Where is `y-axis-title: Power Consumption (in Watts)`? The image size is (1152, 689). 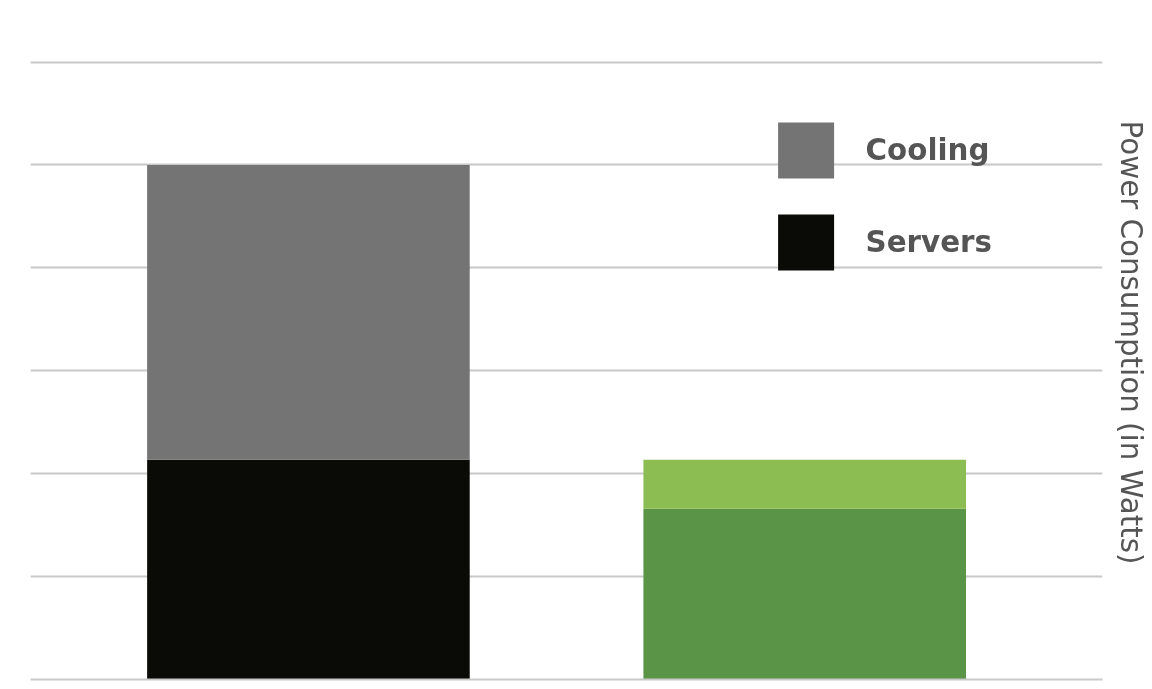 y-axis-title: Power Consumption (in Watts) is located at coordinates (1130, 342).